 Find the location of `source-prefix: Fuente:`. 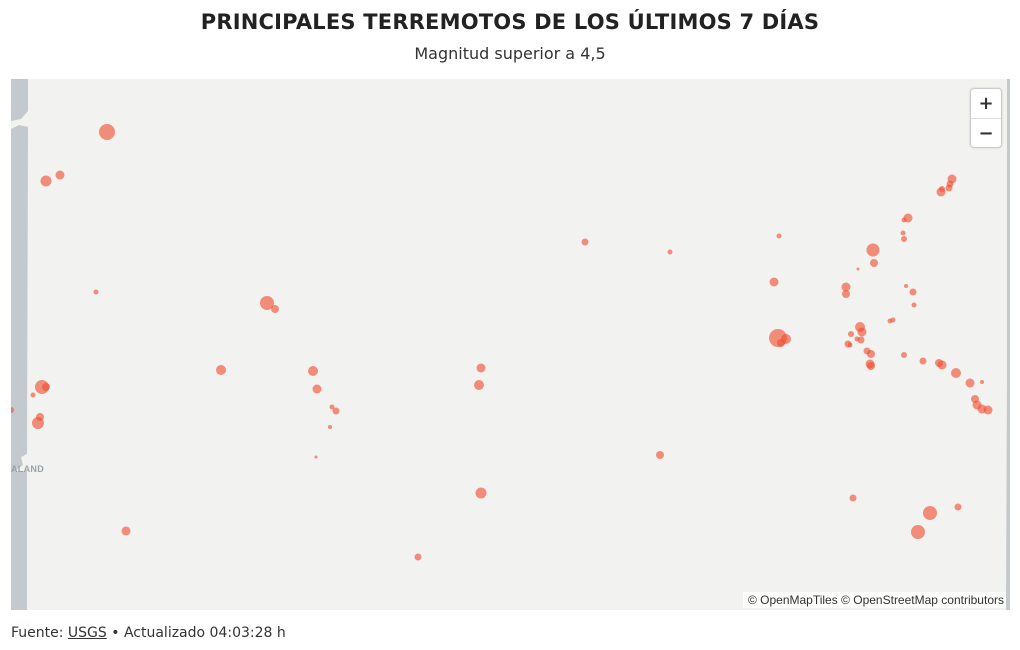

source-prefix: Fuente: is located at coordinates (37, 633).